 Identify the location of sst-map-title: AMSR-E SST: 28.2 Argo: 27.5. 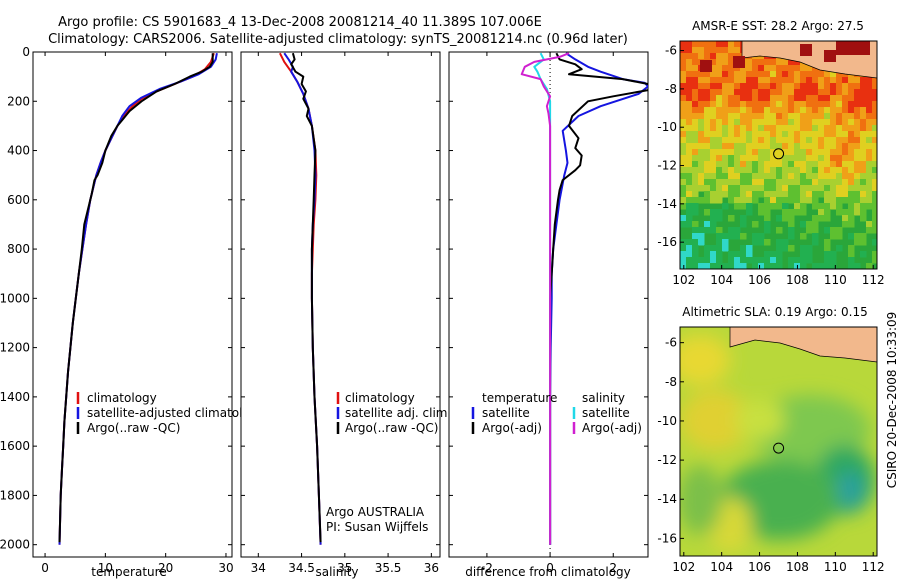
(778, 26).